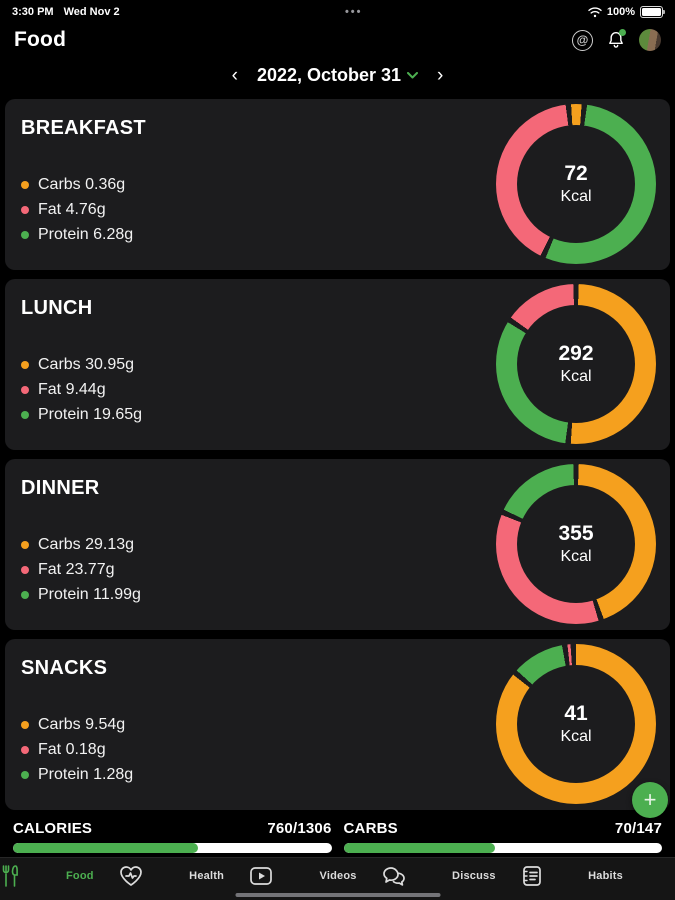 The image size is (675, 900). What do you see at coordinates (532, 876) in the screenshot?
I see `journal-list-icon` at bounding box center [532, 876].